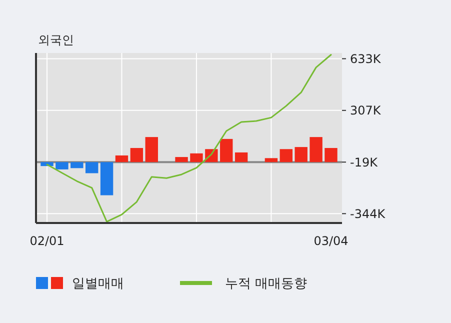  I want to click on chart-title: 외국인, so click(56, 40).